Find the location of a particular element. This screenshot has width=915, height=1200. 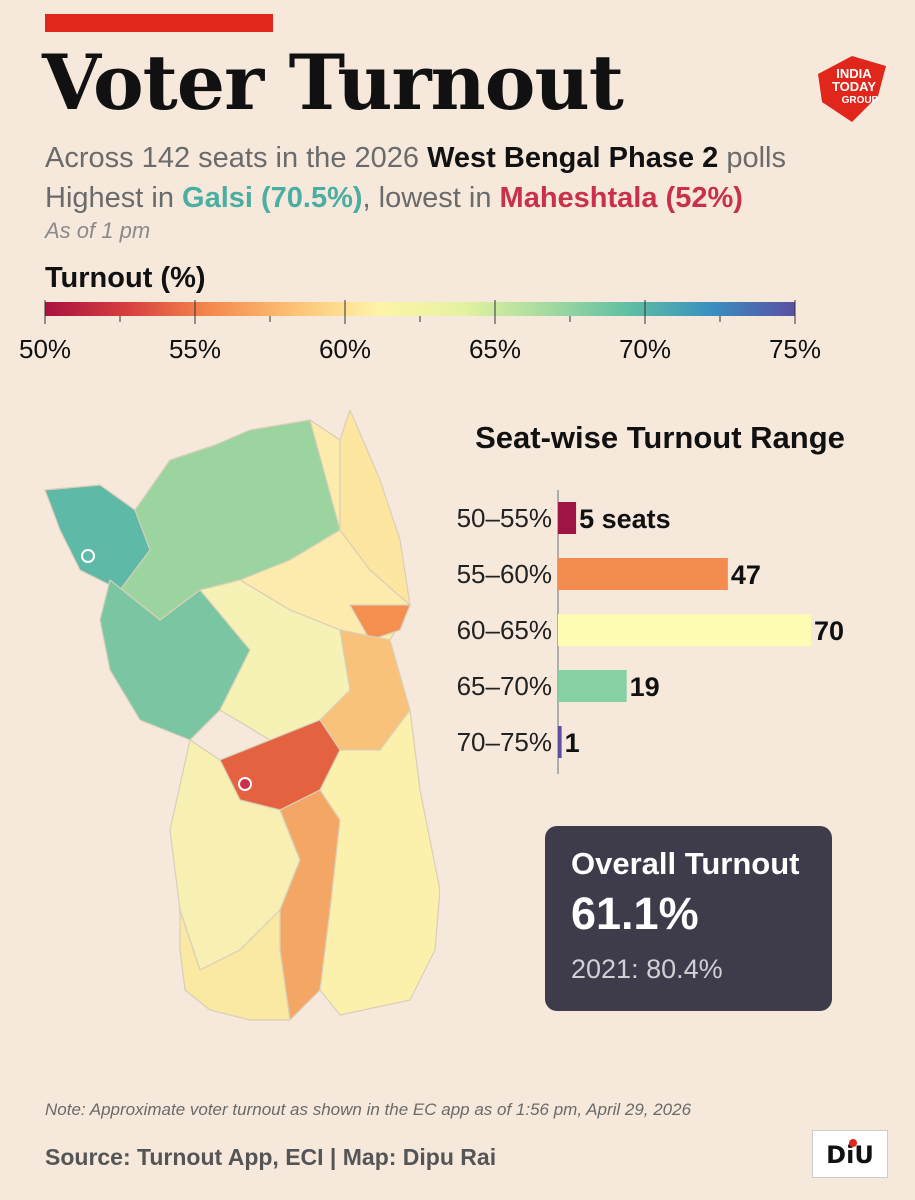

bar-category-label: 50–55% is located at coordinates (504, 518).